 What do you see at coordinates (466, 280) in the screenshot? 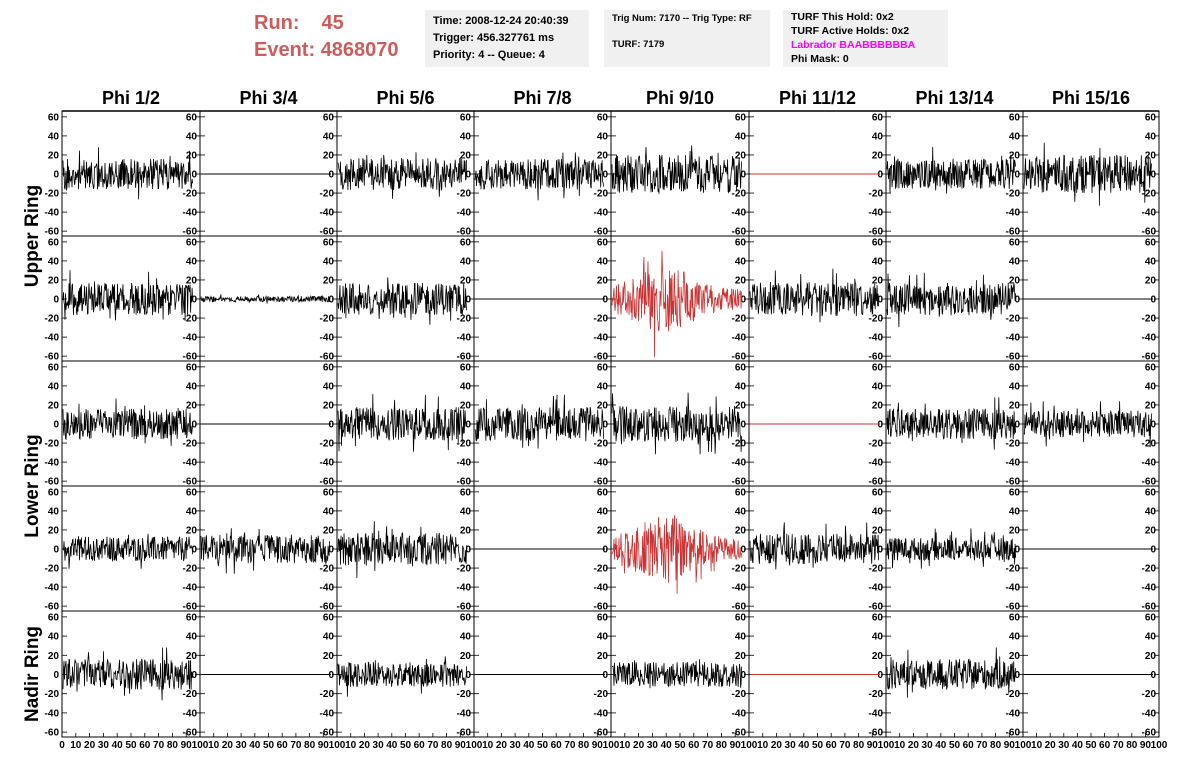
I see `ytick-label-right-r1c2-2: 20` at bounding box center [466, 280].